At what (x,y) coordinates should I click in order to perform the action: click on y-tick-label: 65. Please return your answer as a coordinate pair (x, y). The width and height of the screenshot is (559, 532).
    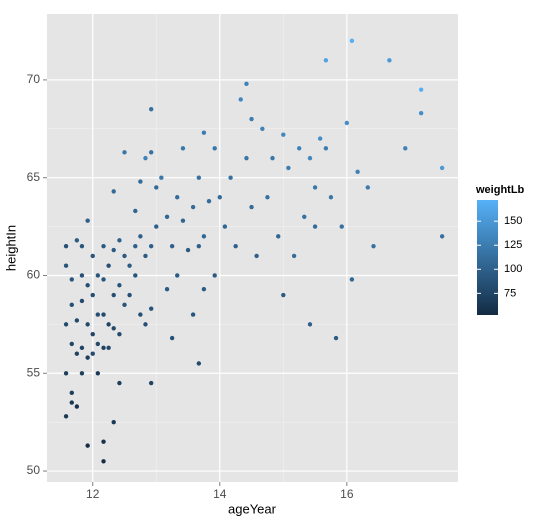
    Looking at the image, I should click on (34, 177).